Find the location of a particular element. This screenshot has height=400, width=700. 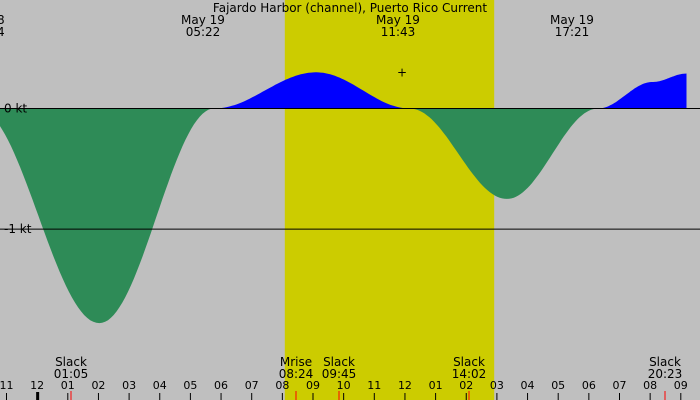

hour-tick-label: 10 is located at coordinates (344, 385).